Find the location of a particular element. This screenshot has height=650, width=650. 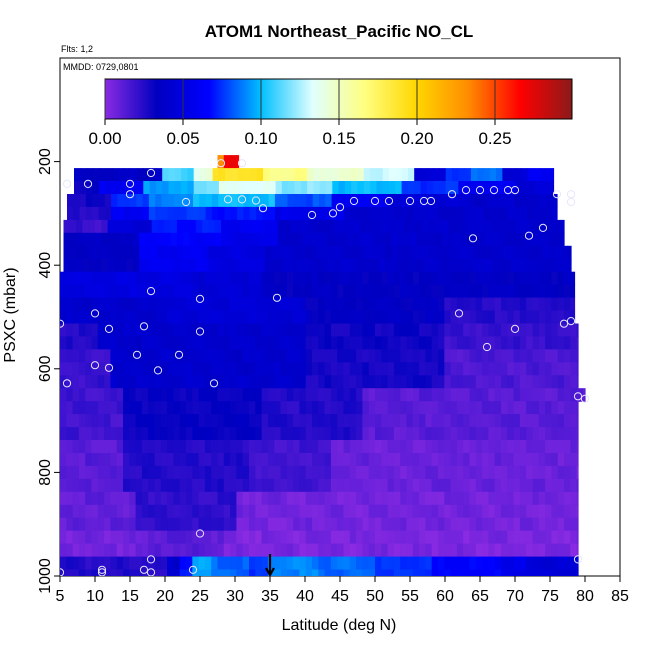

flight-point is located at coordinates (431, 201).